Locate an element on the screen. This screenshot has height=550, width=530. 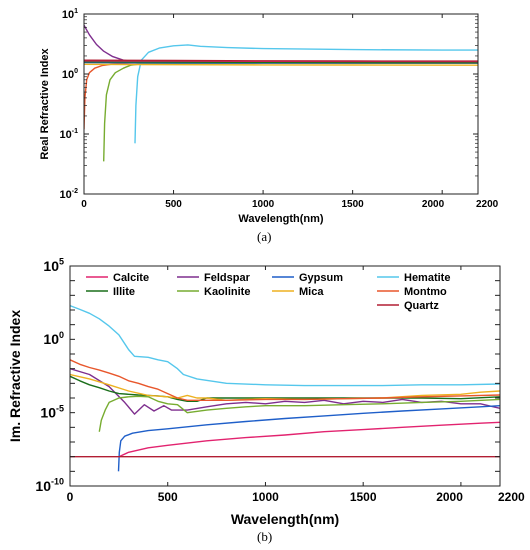
series-line-montmo is located at coordinates (285, 380).